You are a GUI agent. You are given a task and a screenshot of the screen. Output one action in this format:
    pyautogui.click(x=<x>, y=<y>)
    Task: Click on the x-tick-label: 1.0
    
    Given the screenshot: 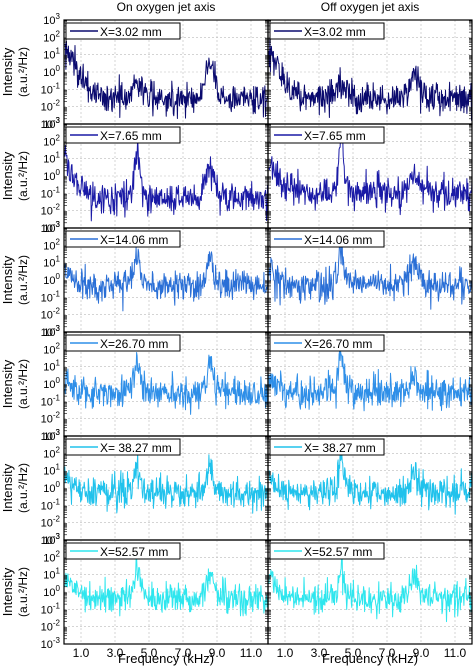 What is the action you would take?
    pyautogui.click(x=285, y=653)
    